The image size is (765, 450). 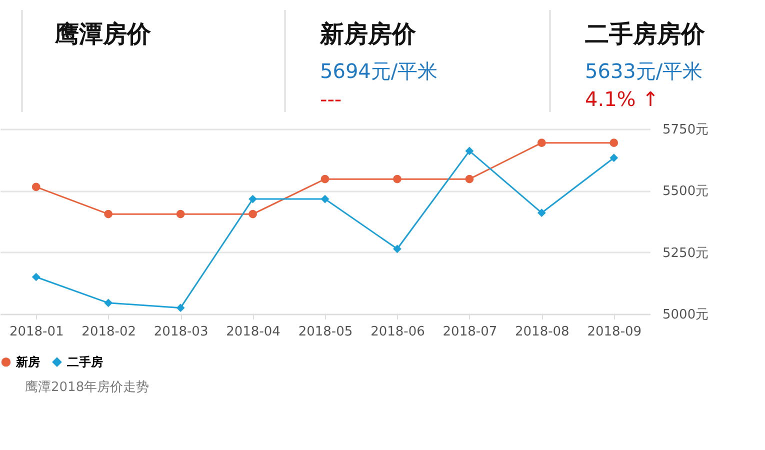 What do you see at coordinates (368, 34) in the screenshot?
I see `text: 新房房价` at bounding box center [368, 34].